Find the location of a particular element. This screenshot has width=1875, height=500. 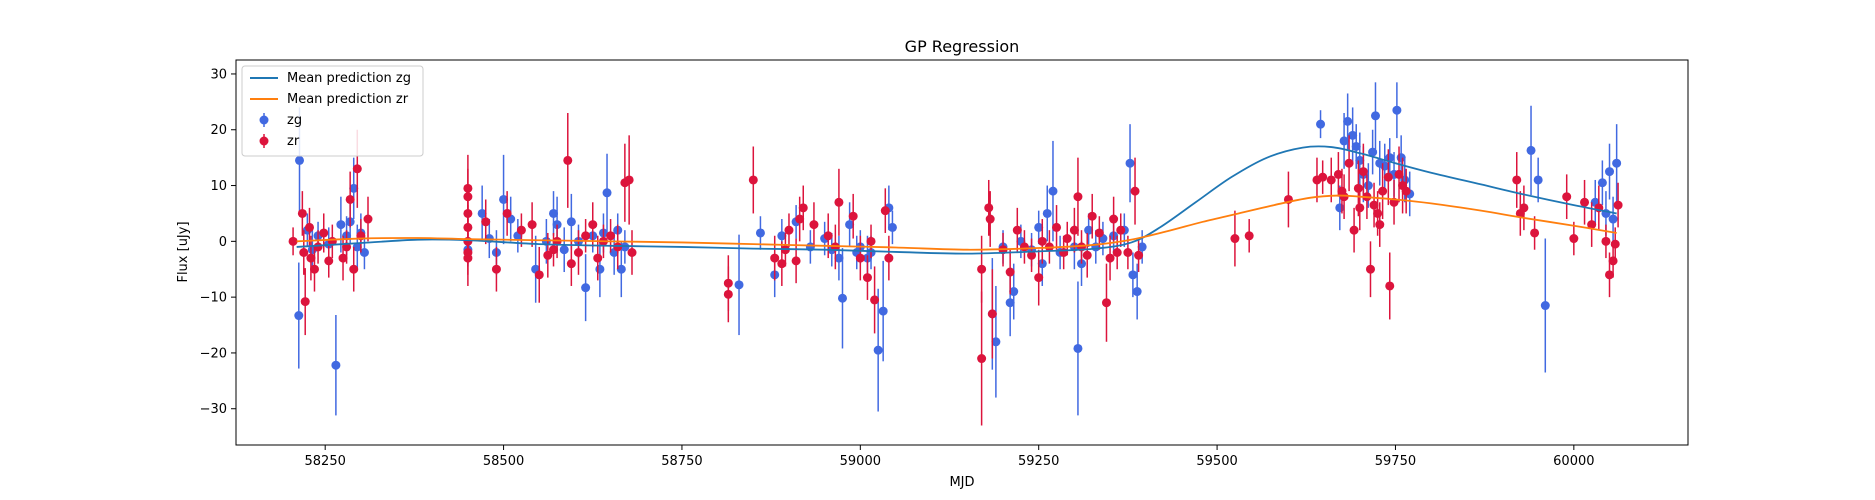

x-tick-label-4: 59250 is located at coordinates (1038, 461).